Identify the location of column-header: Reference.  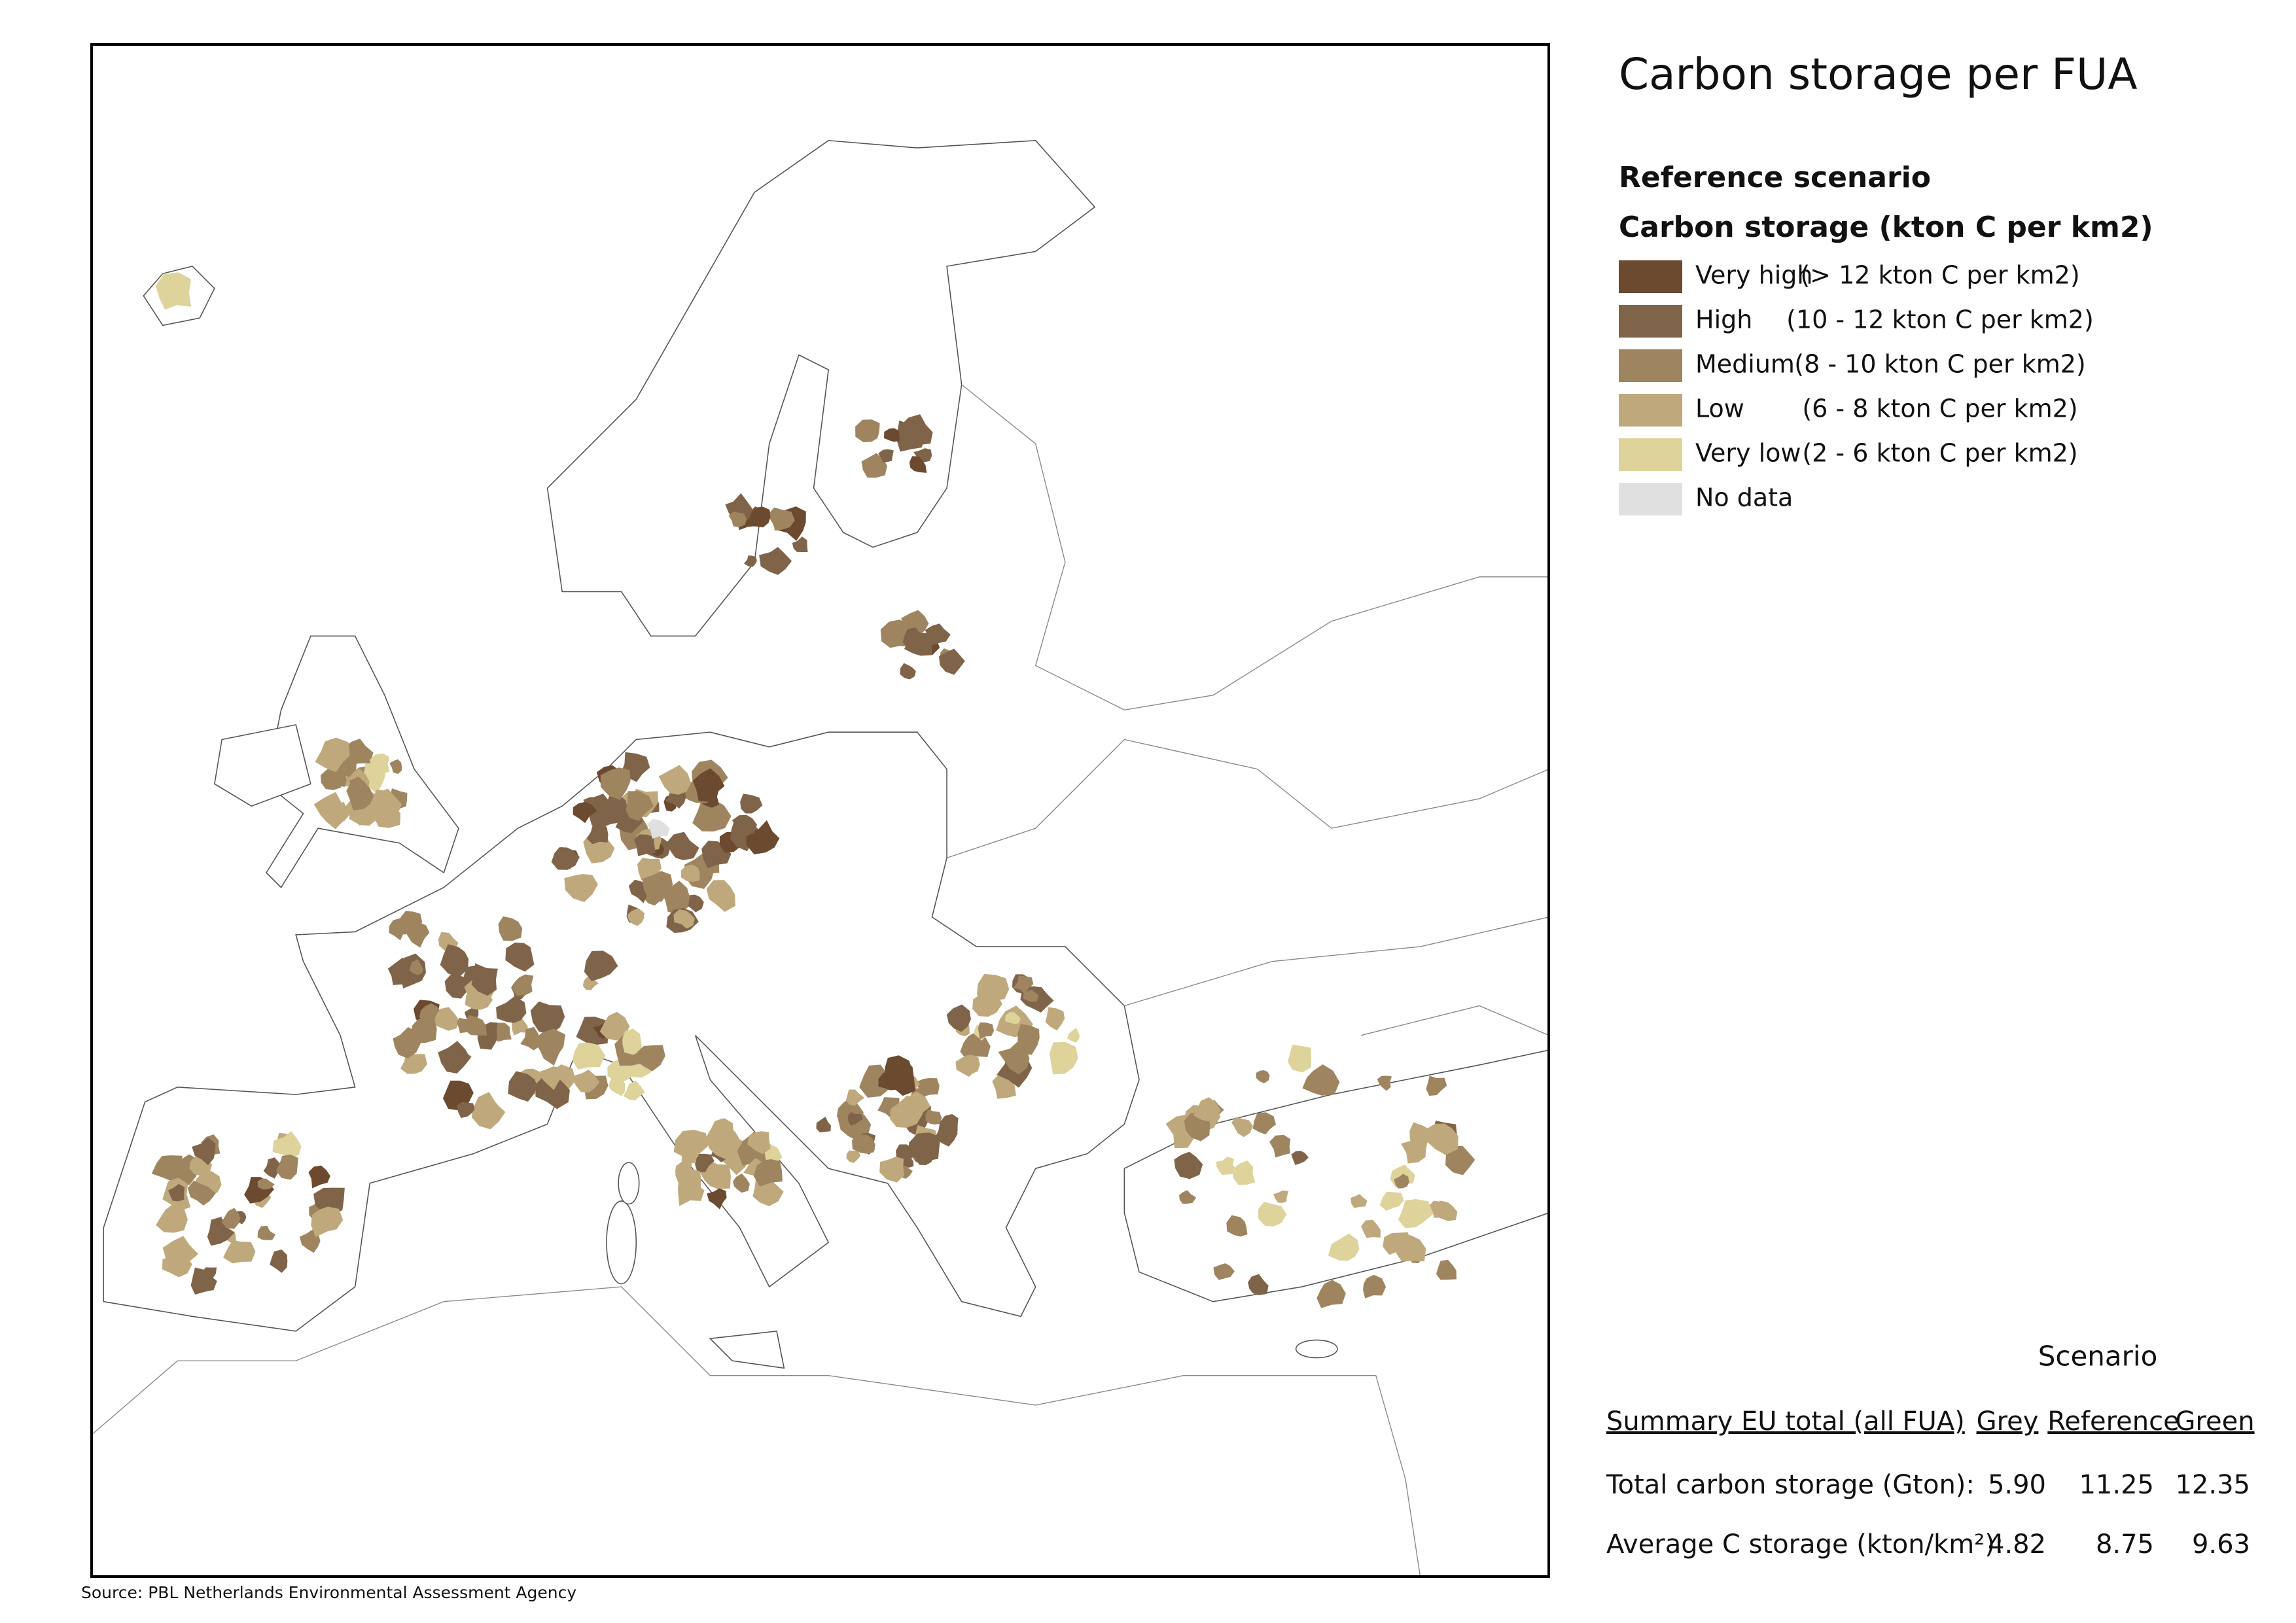
(2113, 1422).